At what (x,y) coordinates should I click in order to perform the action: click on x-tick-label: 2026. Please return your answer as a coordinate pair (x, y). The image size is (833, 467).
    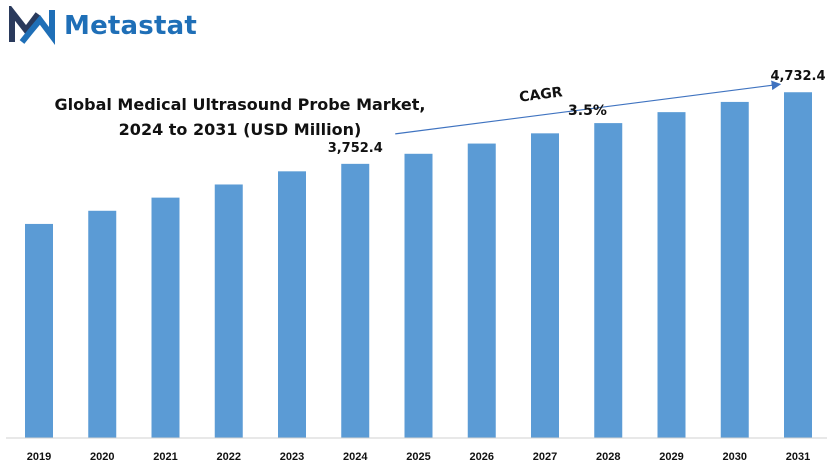
    Looking at the image, I should click on (482, 457).